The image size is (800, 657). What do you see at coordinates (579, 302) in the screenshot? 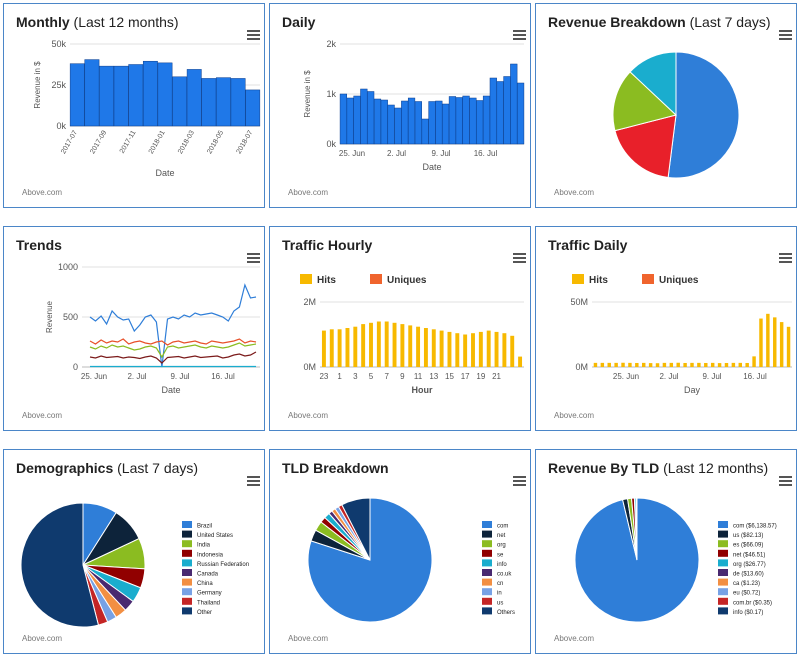
I see `y-tick-label: 50M` at bounding box center [579, 302].